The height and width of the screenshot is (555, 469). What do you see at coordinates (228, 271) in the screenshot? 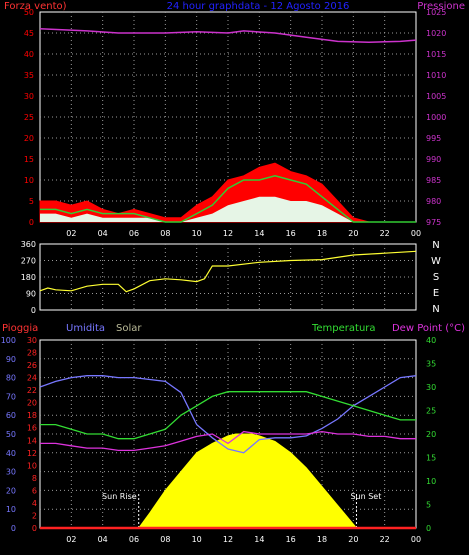
I see `series-direction-line` at bounding box center [228, 271].